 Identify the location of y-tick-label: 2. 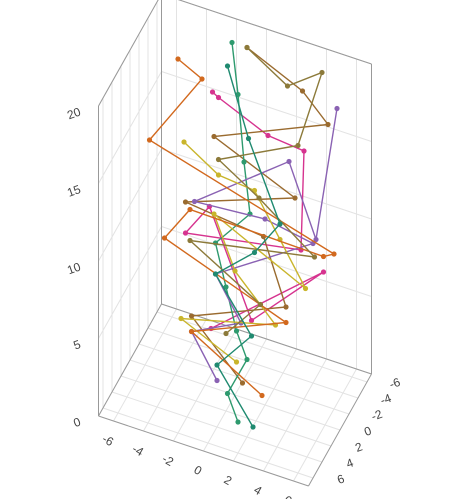
(358, 447).